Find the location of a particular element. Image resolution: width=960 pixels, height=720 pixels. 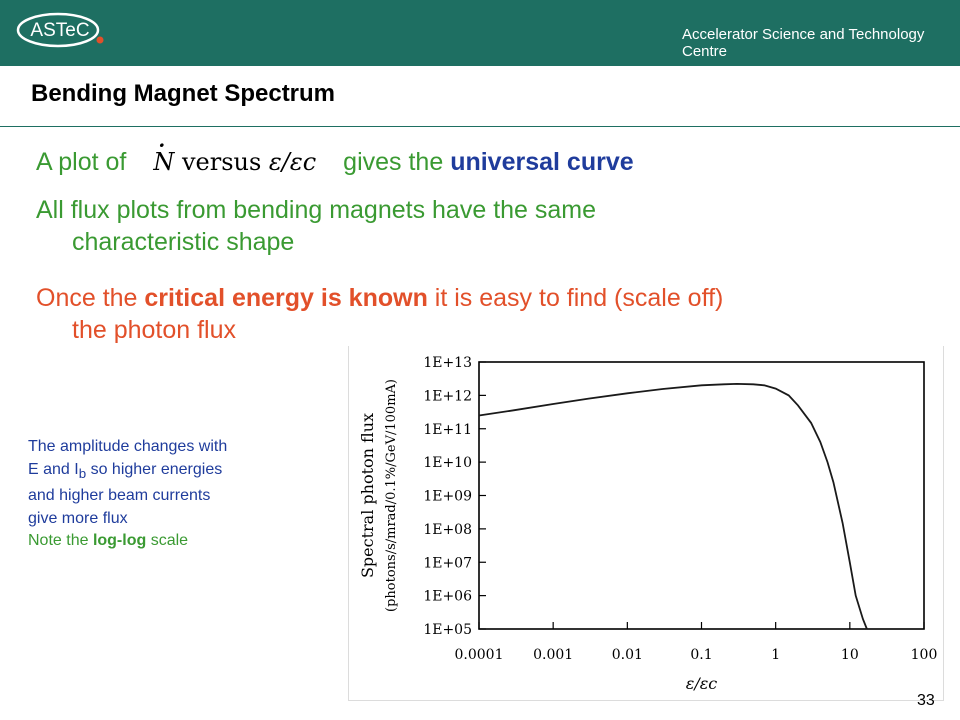

side-note-line2: E and Ib so higher energies is located at coordinates (125, 470).